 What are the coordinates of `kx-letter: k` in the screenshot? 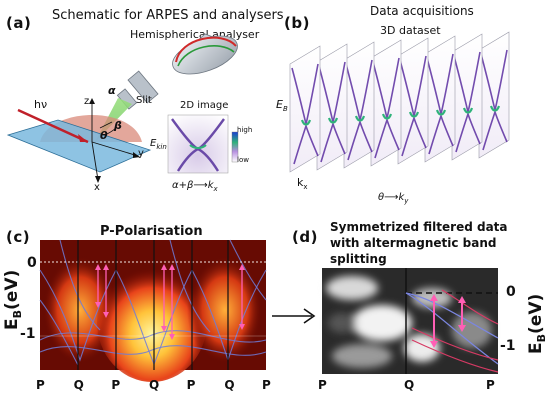 It's located at (300, 182).